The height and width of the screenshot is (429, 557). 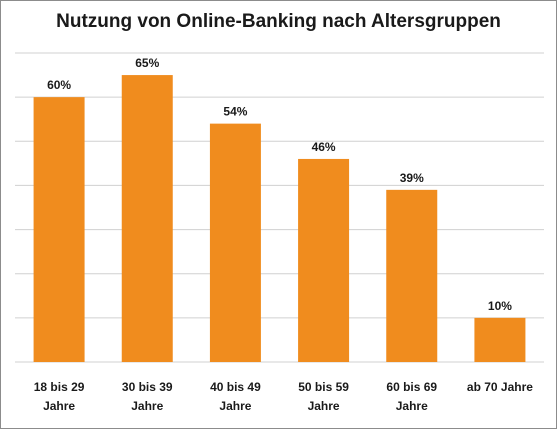 What do you see at coordinates (235, 112) in the screenshot?
I see `data-label: 54%` at bounding box center [235, 112].